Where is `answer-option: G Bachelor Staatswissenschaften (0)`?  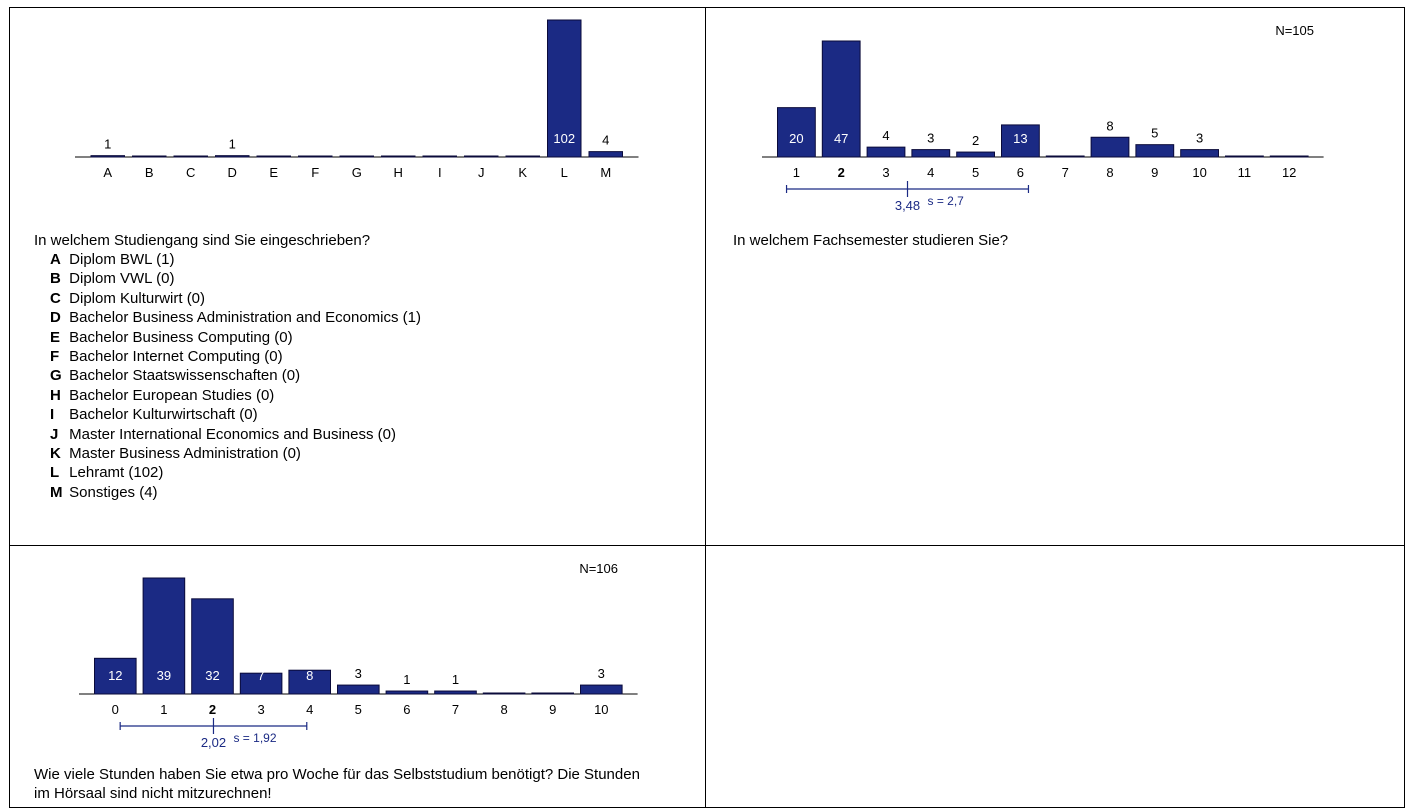 answer-option: G Bachelor Staatswissenschaften (0) is located at coordinates (235, 375).